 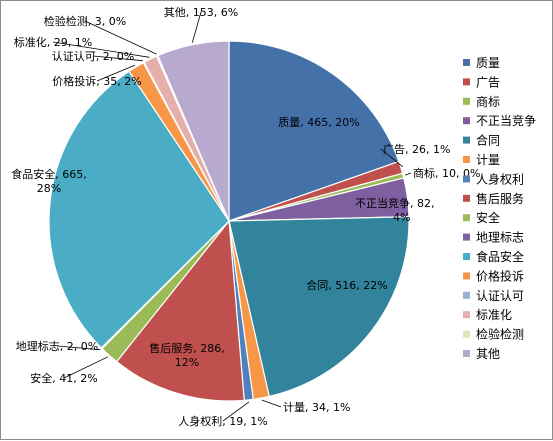 What do you see at coordinates (494, 315) in the screenshot?
I see `legend-entry-13: 标准化` at bounding box center [494, 315].